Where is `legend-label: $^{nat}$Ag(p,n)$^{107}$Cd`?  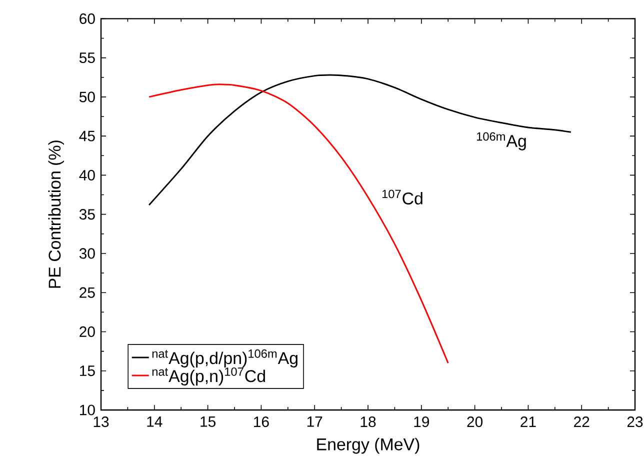
legend-label: $^{nat}$Ag(p,n)$^{107}$Cd is located at coordinates (208, 376).